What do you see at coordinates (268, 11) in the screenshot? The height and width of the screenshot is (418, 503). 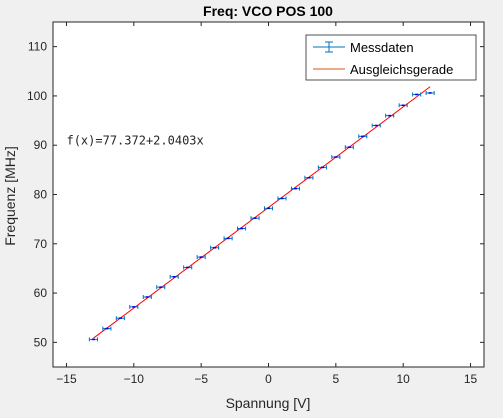 I see `chart-title: Freq: VCO POS 100` at bounding box center [268, 11].